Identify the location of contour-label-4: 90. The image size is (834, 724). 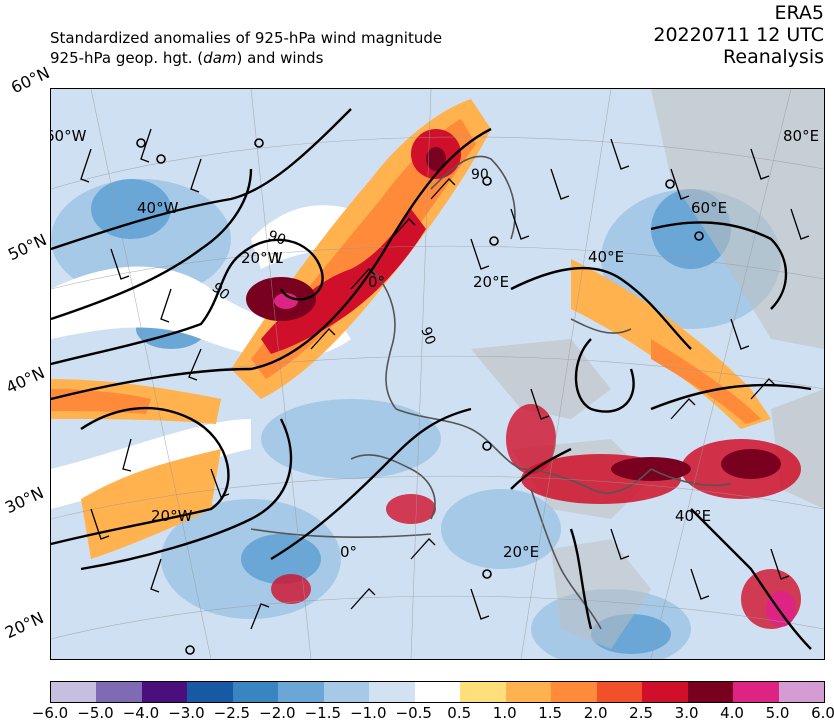
(480, 175).